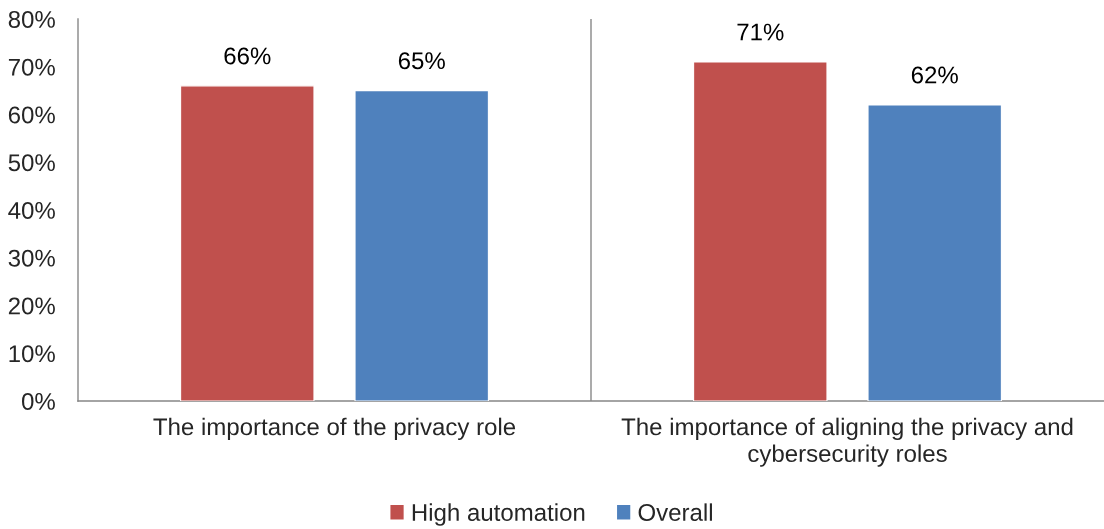  Describe the element at coordinates (38, 401) in the screenshot. I see `y-tick-label: 0%` at that location.